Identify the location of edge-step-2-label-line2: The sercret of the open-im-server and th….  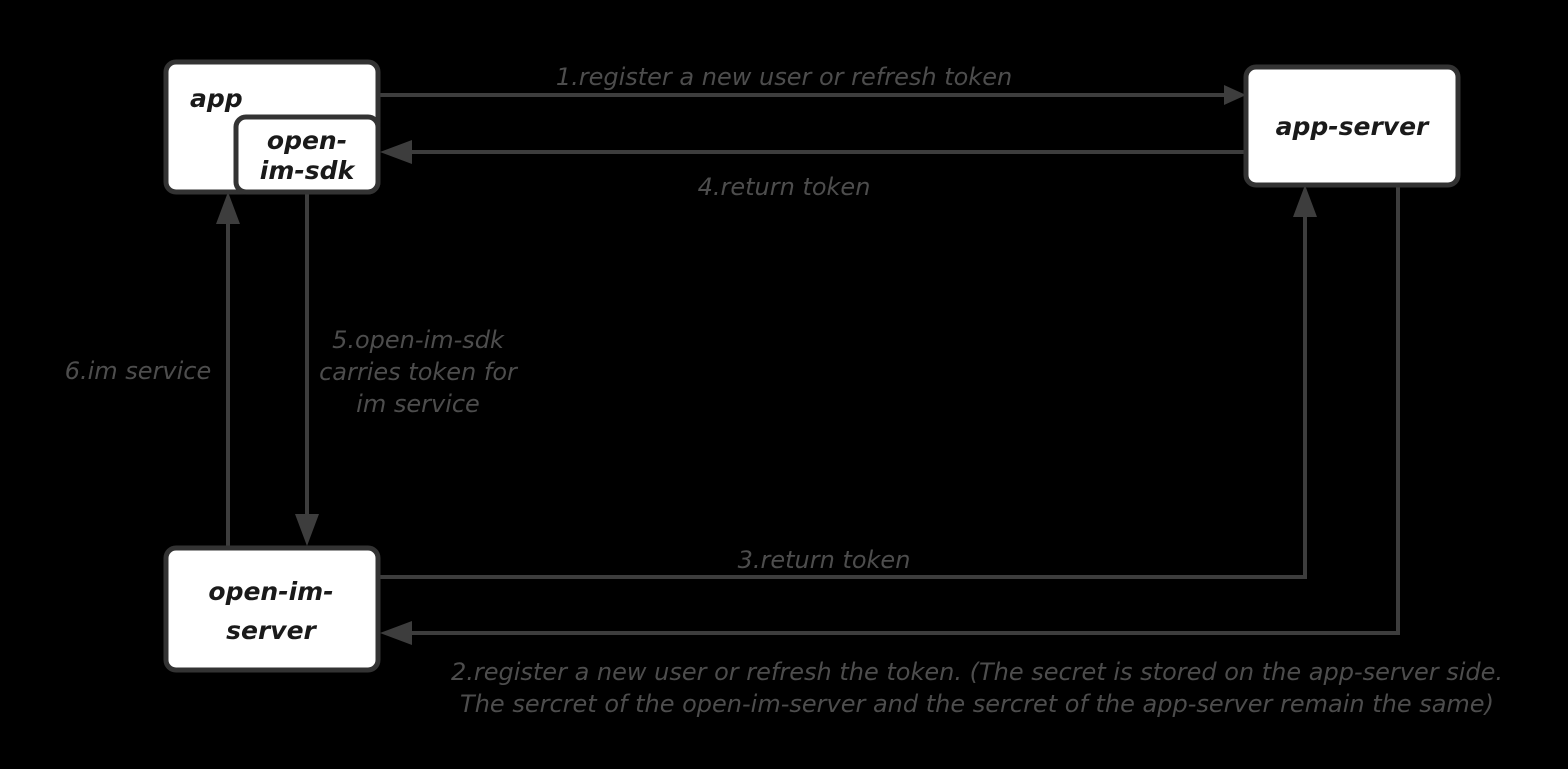
(977, 704).